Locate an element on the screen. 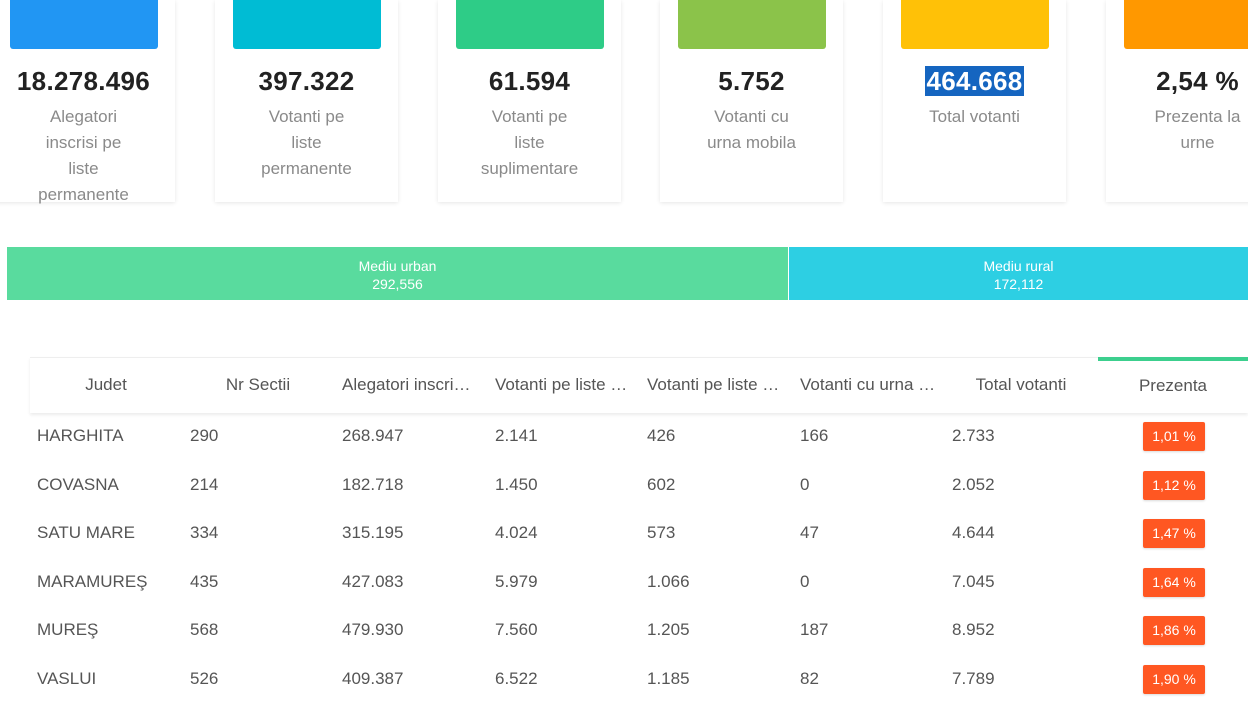 The width and height of the screenshot is (1248, 703). column-header-nr-sectii: Nr Sectii is located at coordinates (258, 384).